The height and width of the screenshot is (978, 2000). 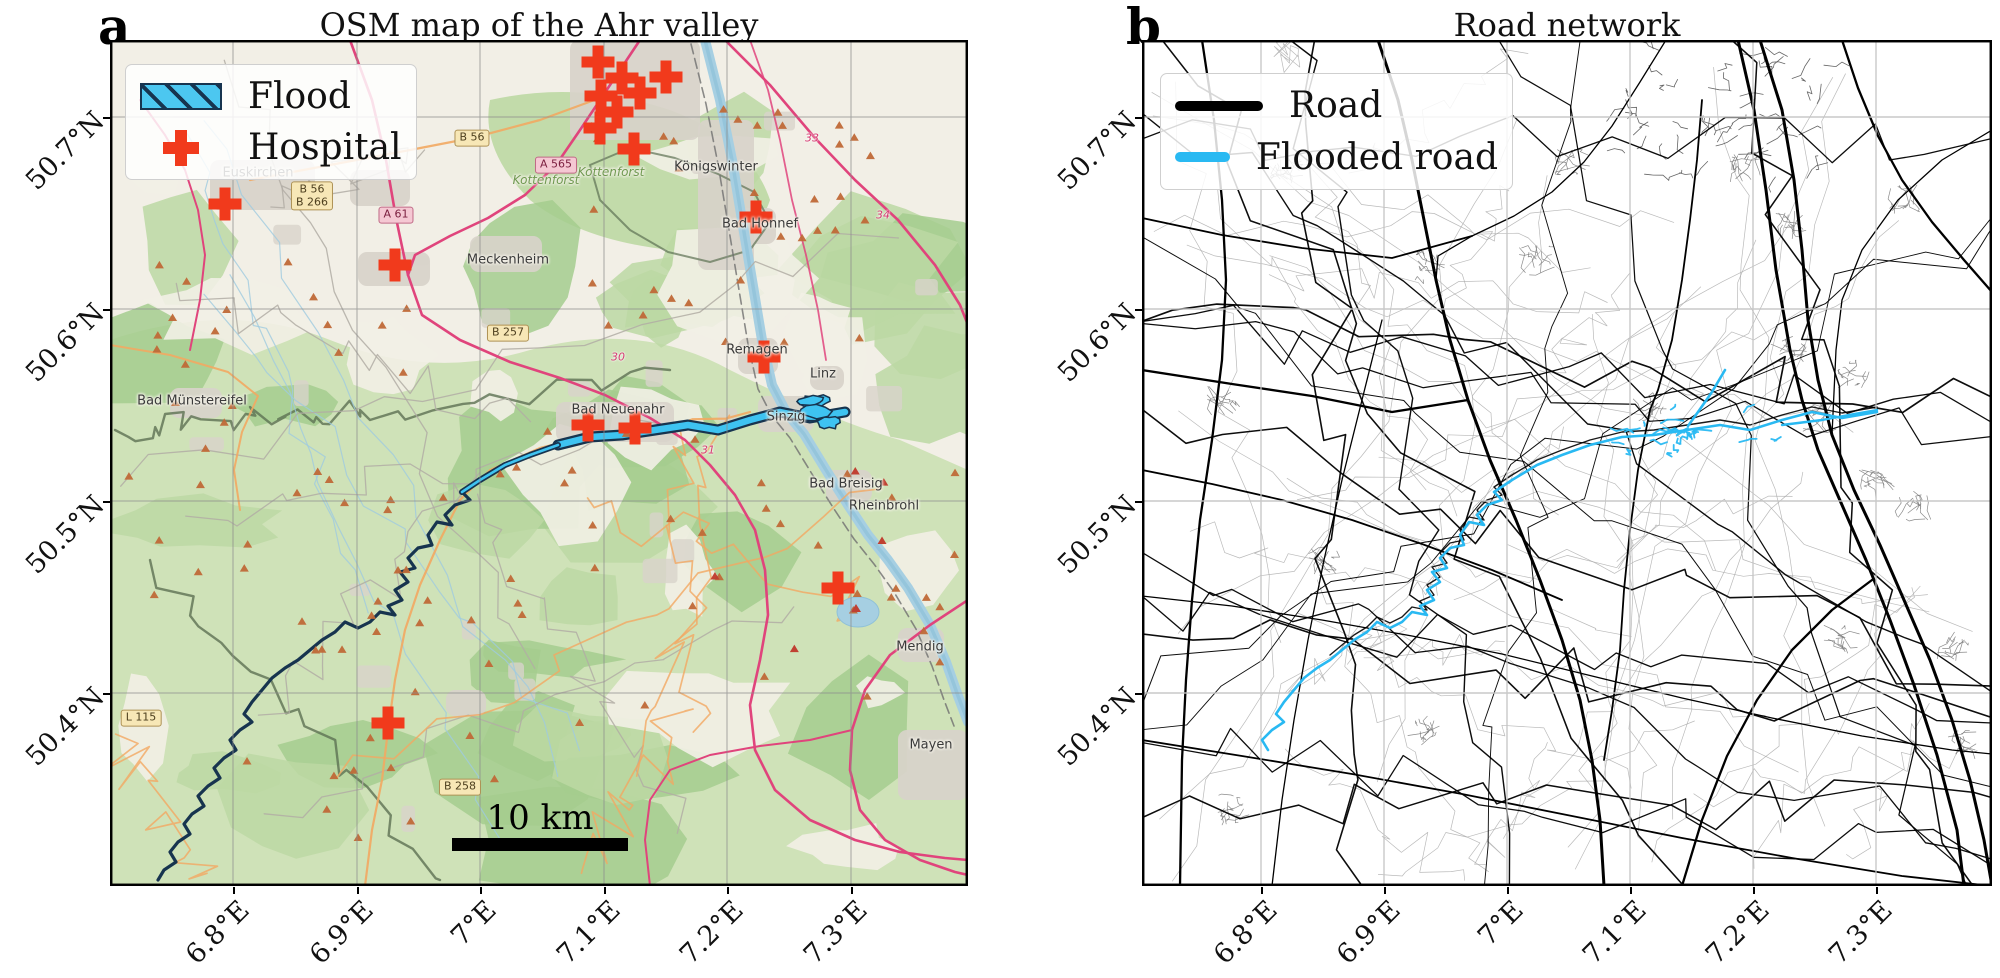 What do you see at coordinates (1097, 727) in the screenshot?
I see `y-tick-label: 50.4°N` at bounding box center [1097, 727].